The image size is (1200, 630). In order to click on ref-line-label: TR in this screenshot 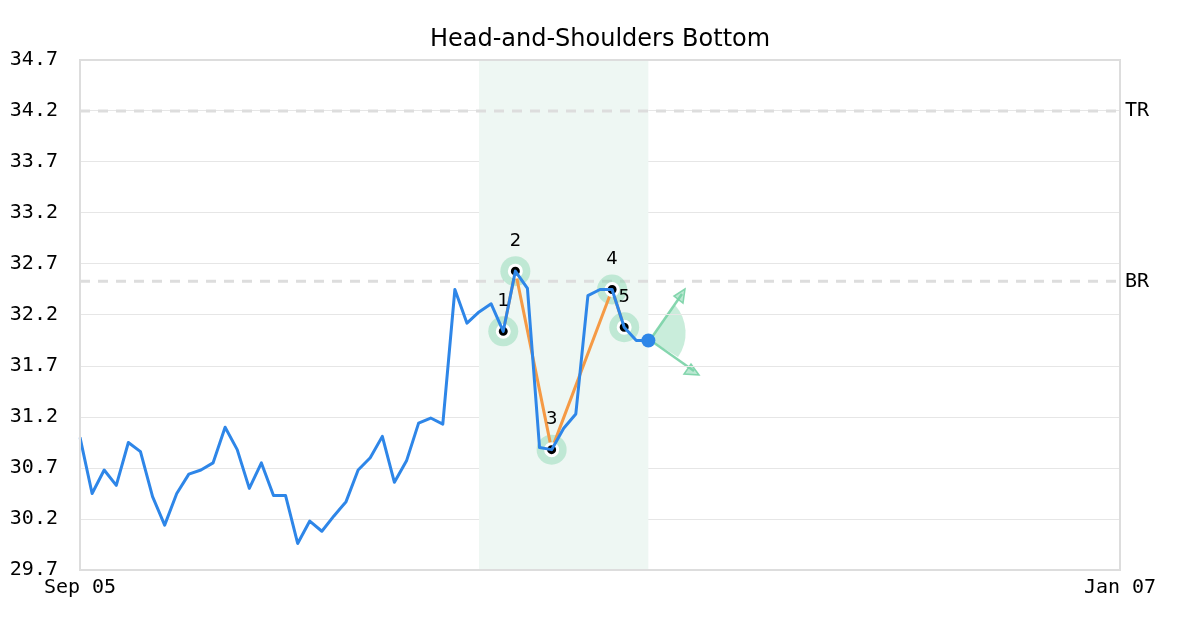, I will do `click(1138, 109)`.